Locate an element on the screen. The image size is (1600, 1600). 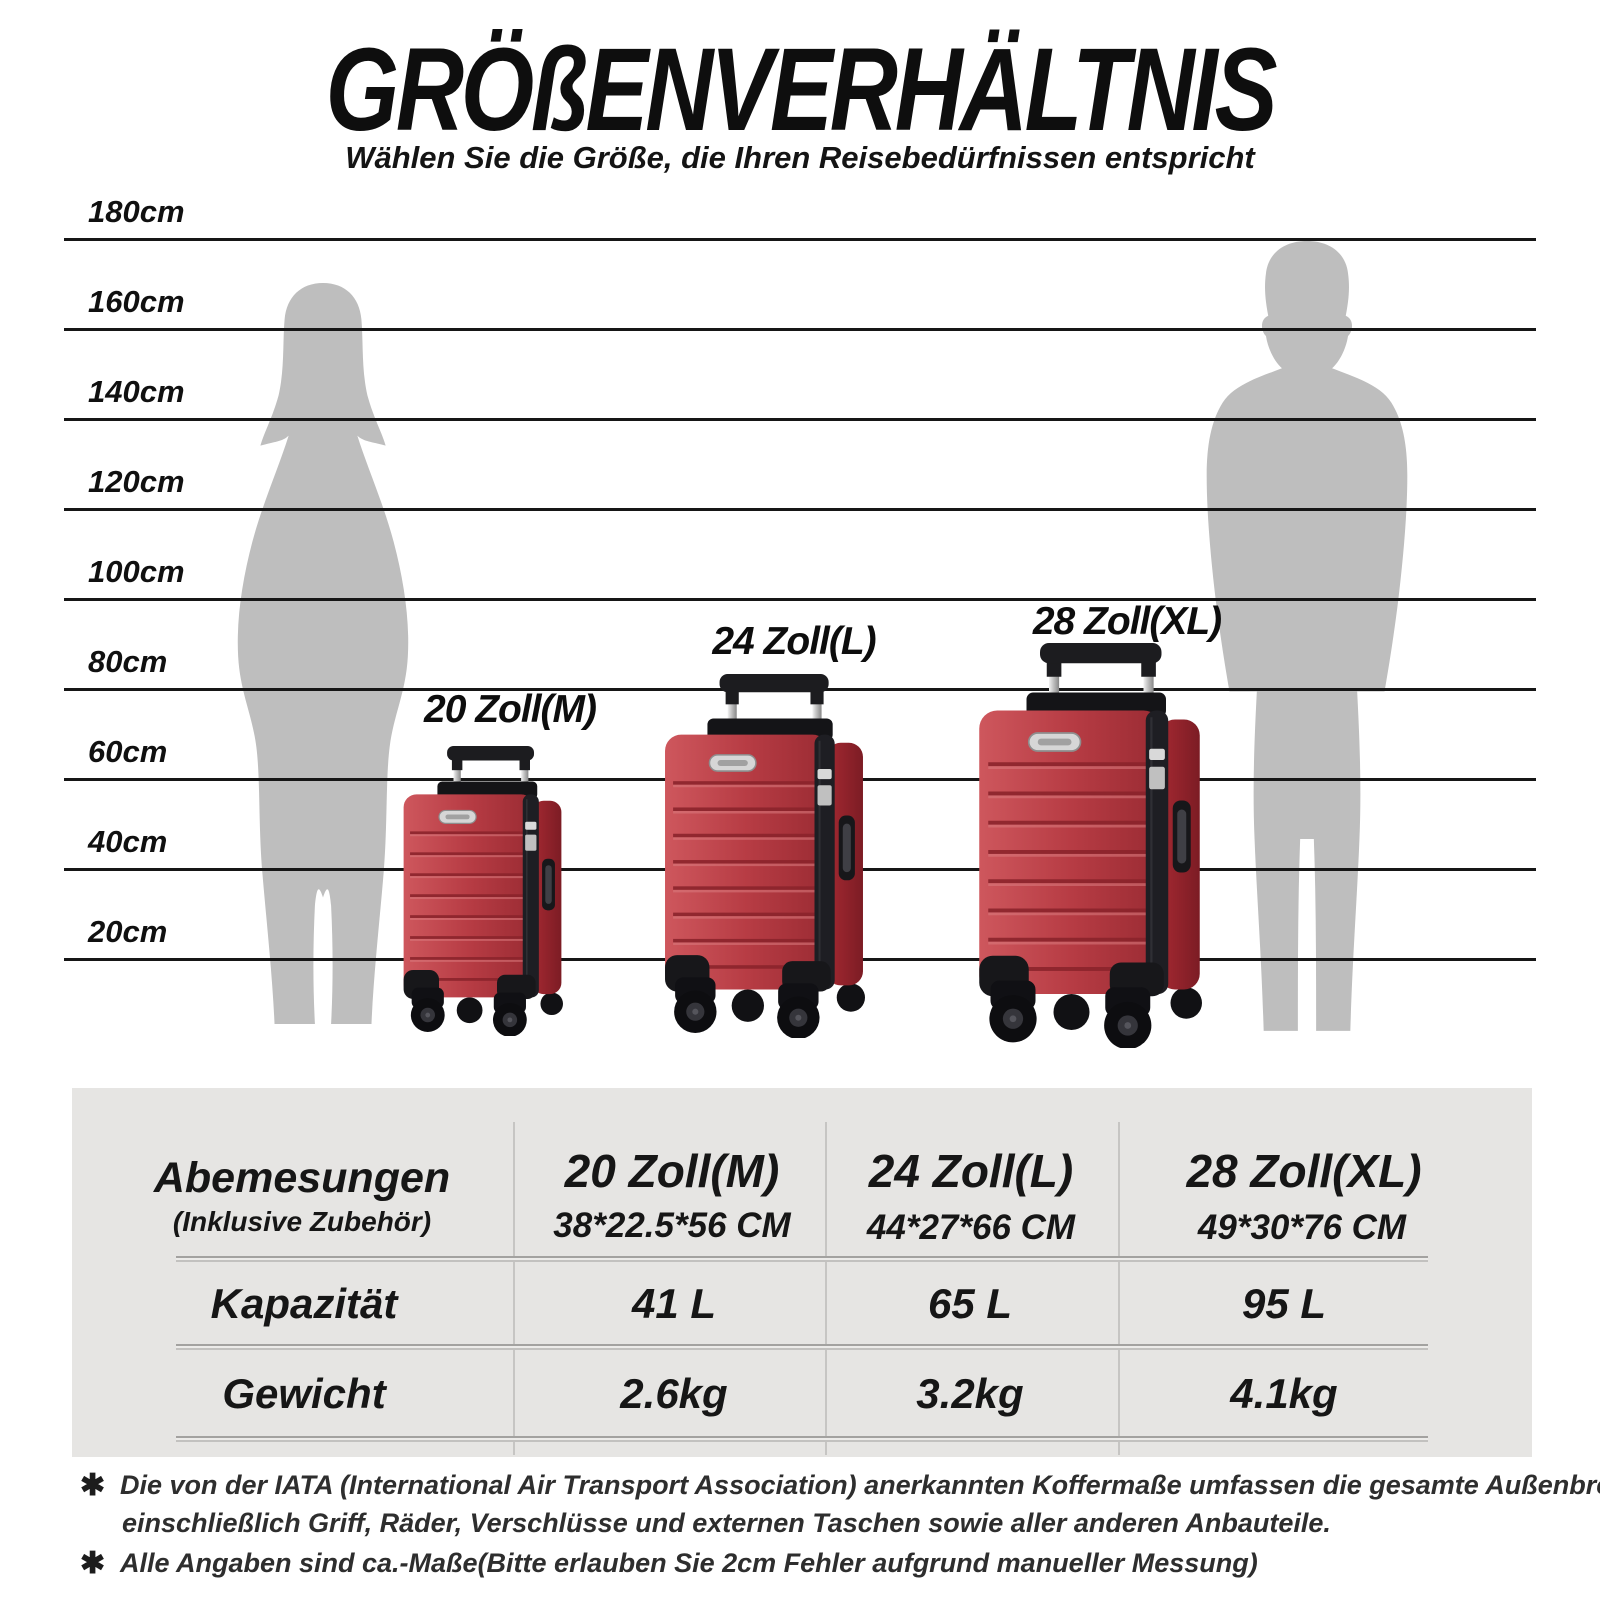
col-header-xl: 28 Zoll(XL) is located at coordinates (1304, 1171).